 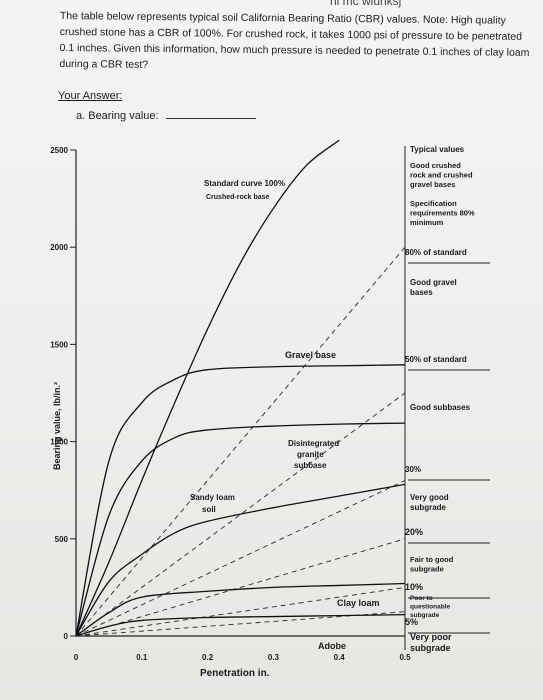 I want to click on header-fragment: ni mc wiunksj, so click(x=366, y=4).